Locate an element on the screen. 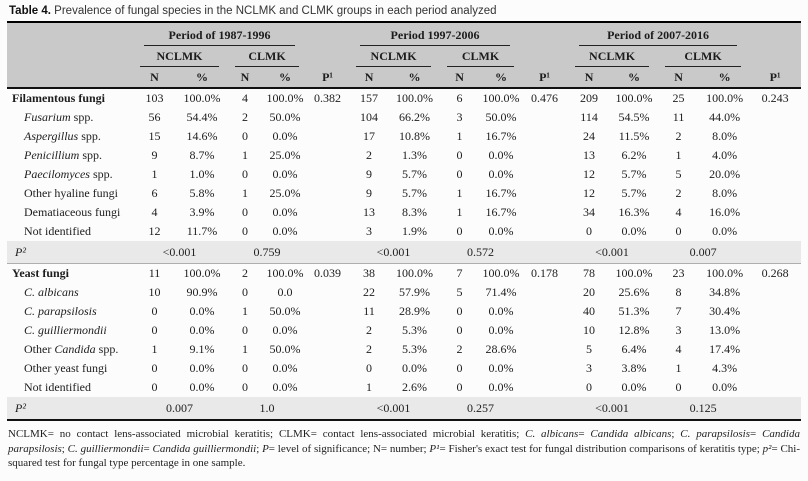 The height and width of the screenshot is (481, 808). group-label: NCLMK is located at coordinates (179, 58).